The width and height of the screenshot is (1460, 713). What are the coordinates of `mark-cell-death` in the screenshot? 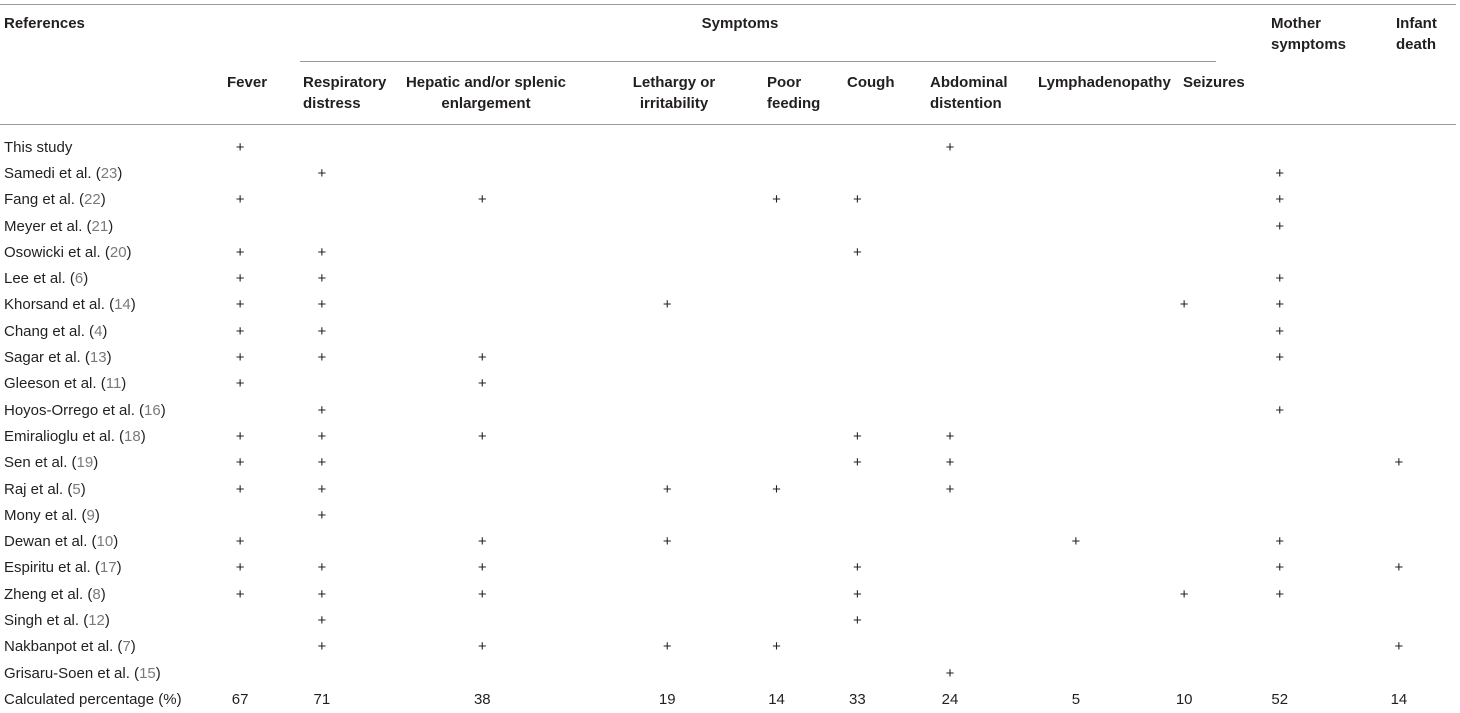 It's located at (1399, 226).